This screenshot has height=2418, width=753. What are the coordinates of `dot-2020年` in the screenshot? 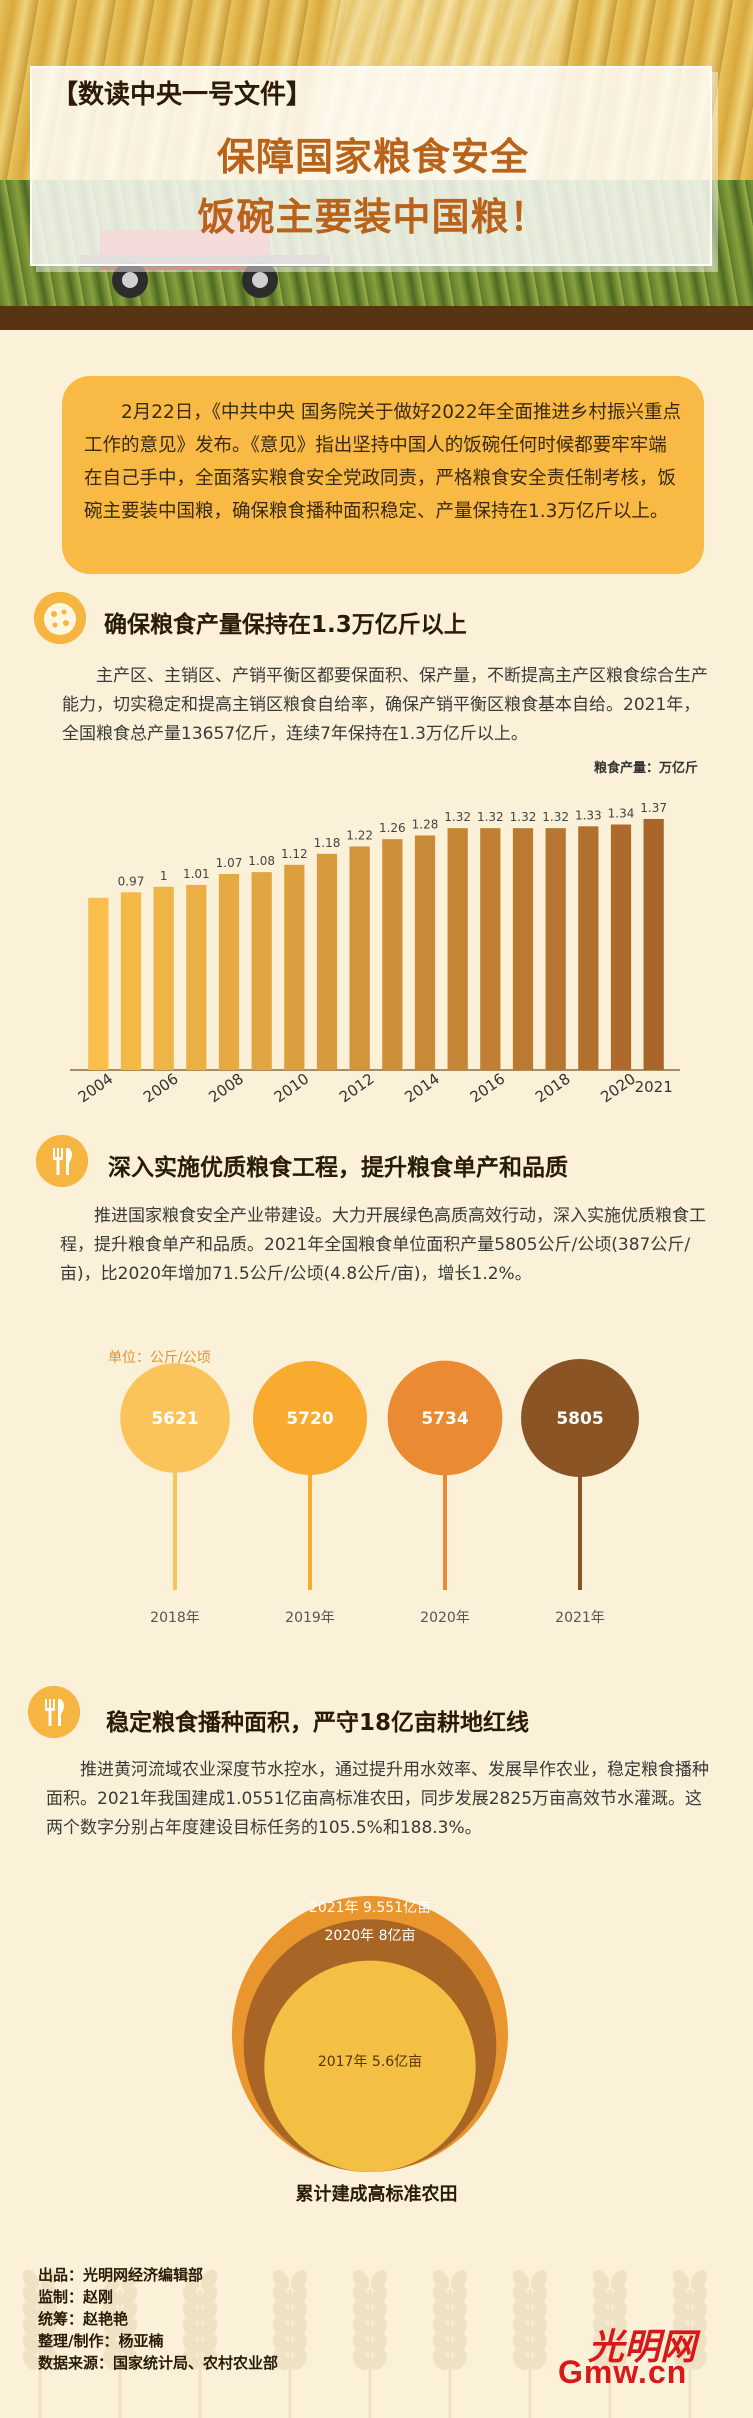 It's located at (445, 1418).